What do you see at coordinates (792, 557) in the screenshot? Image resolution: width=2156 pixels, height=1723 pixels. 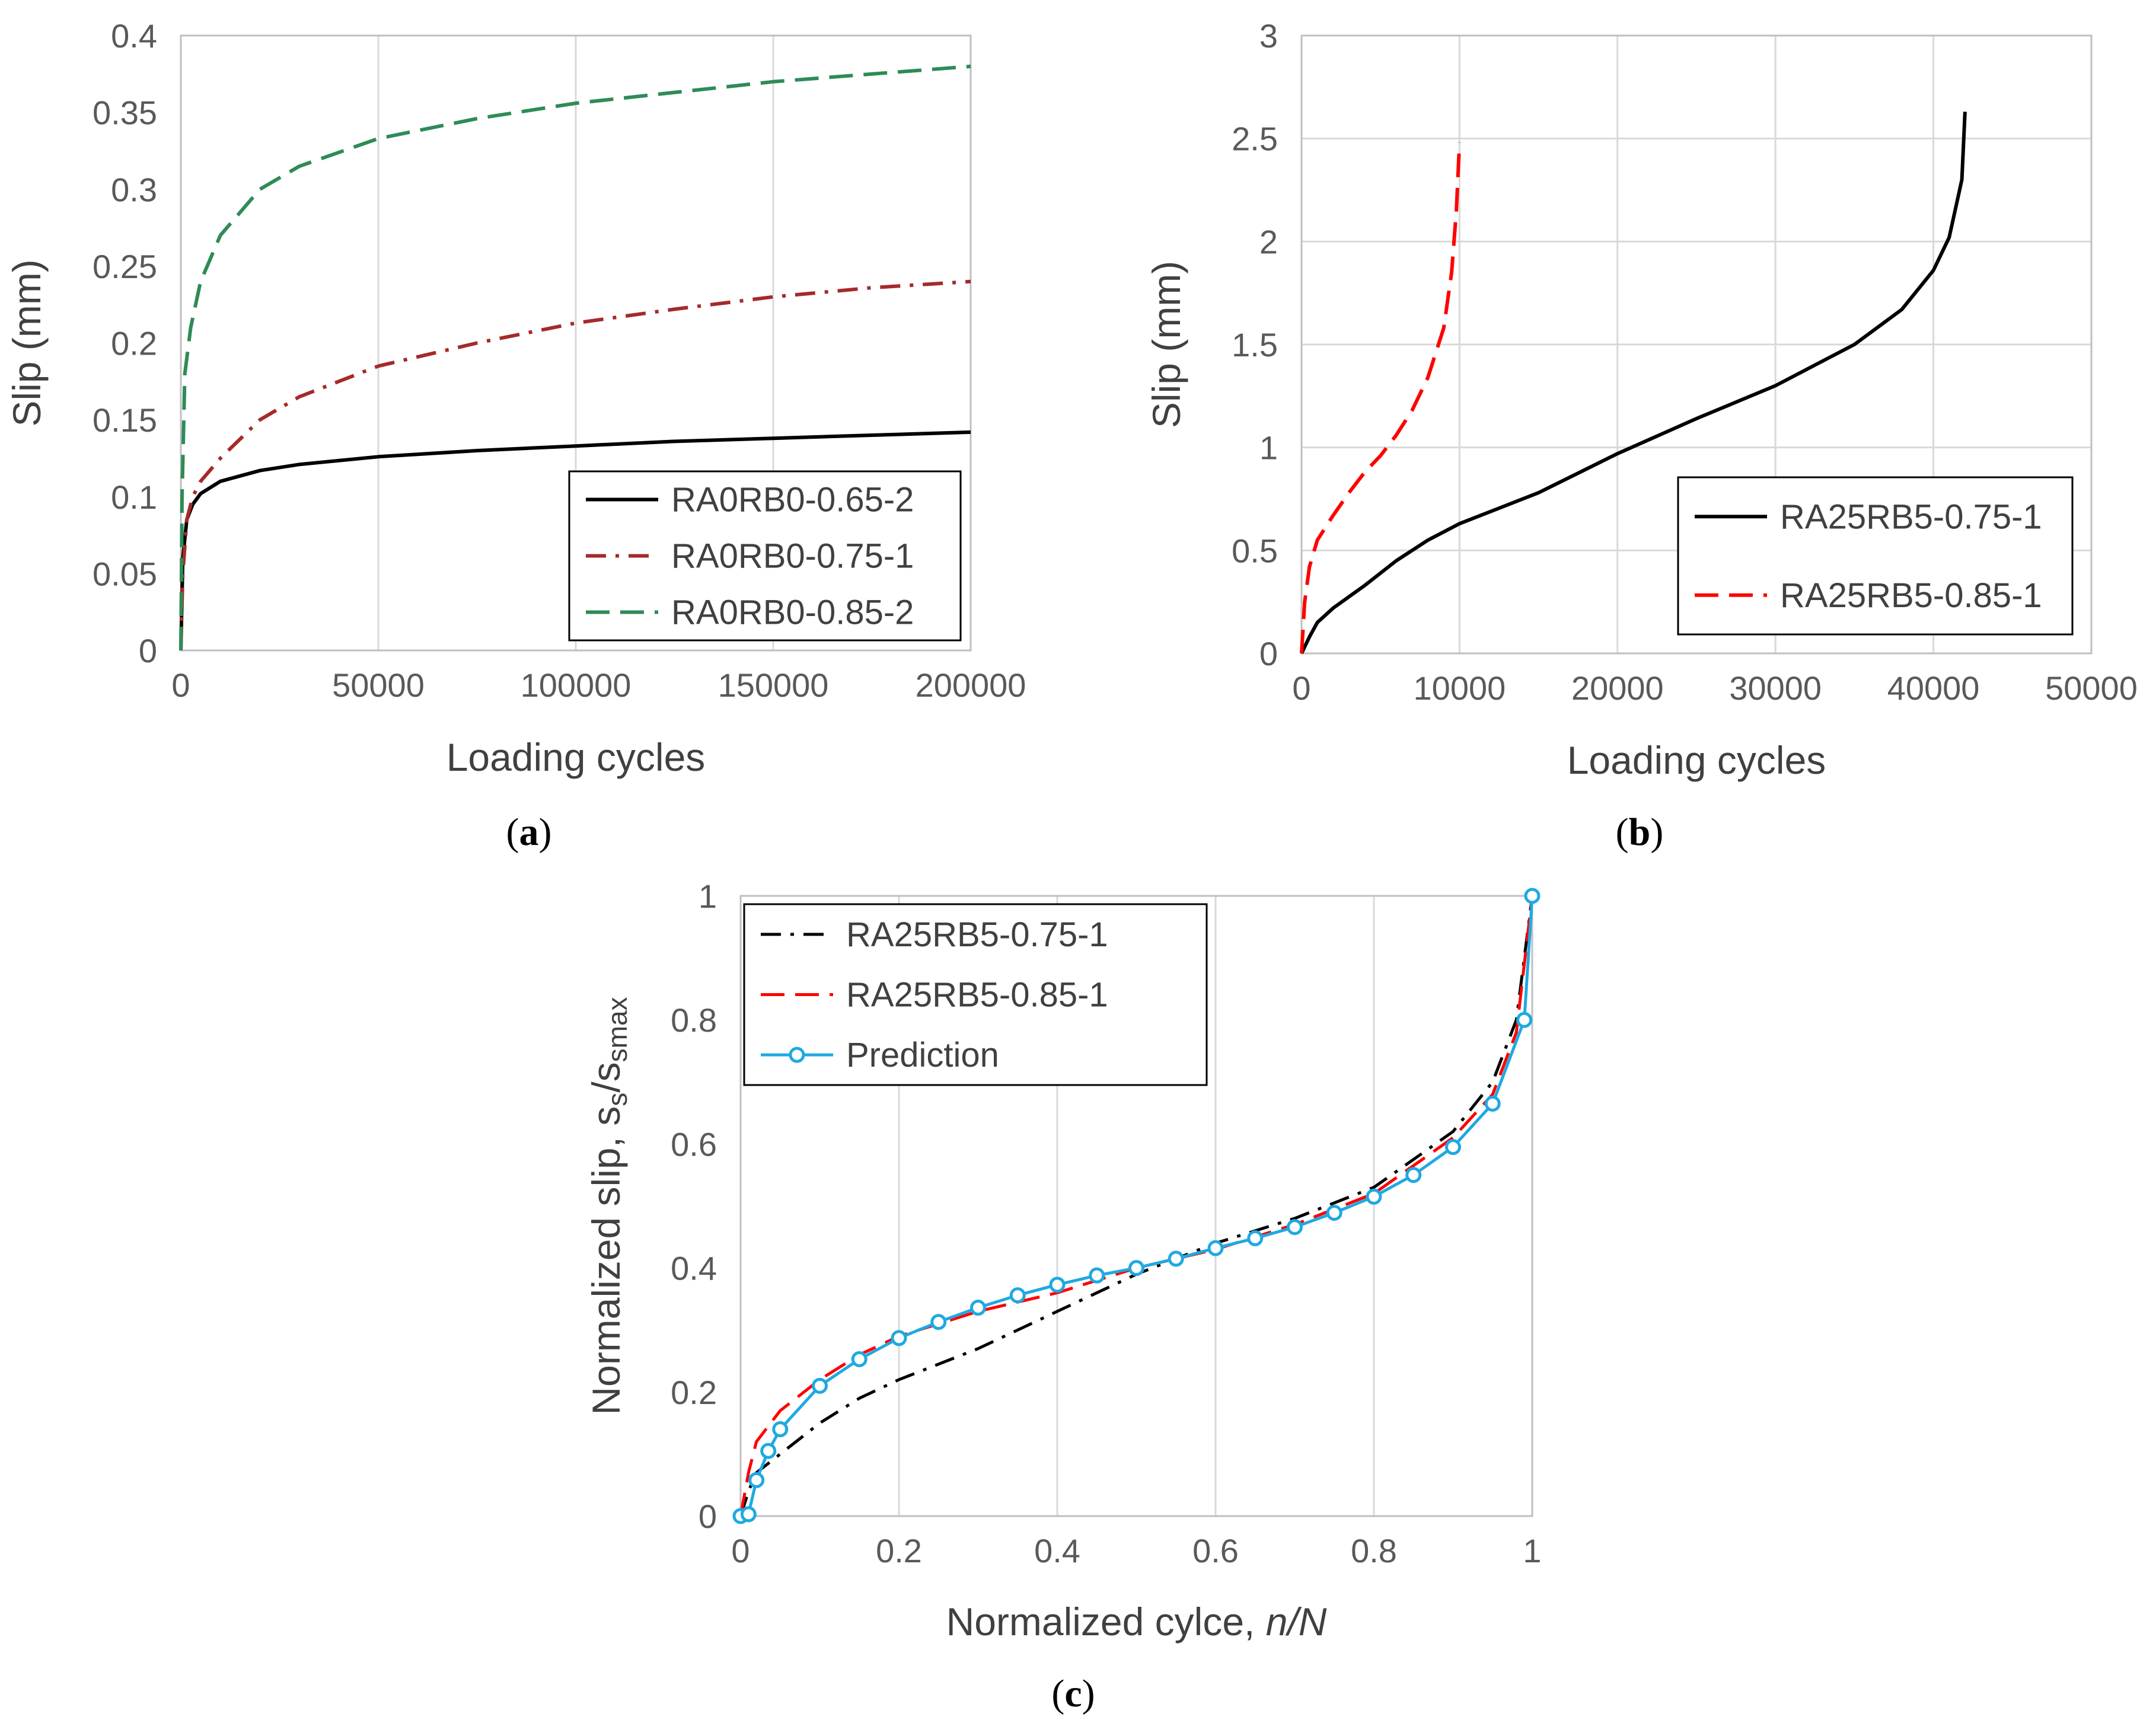 I see `legend-label: RA0RB0-0.75-1` at bounding box center [792, 557].